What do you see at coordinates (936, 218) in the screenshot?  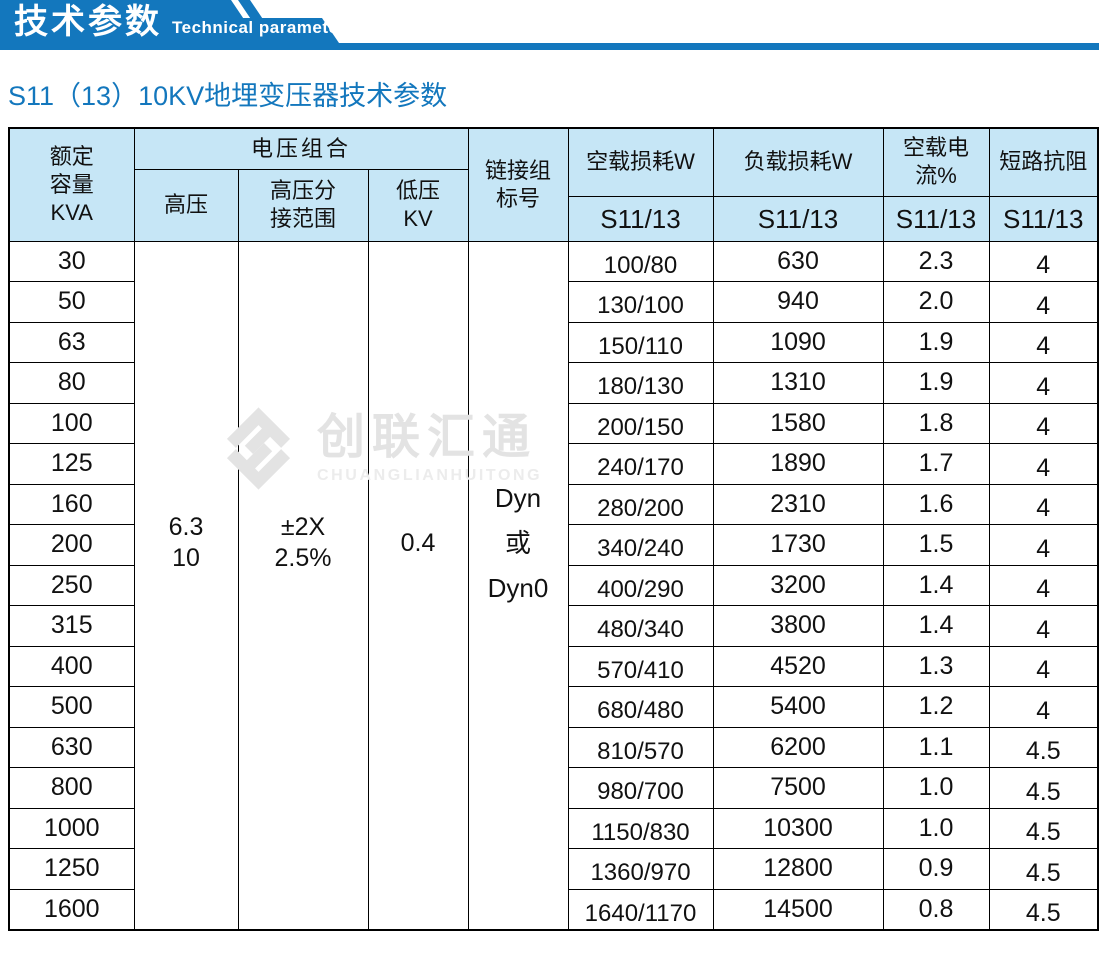 I see `header-model-no-load-current: S11/13` at bounding box center [936, 218].